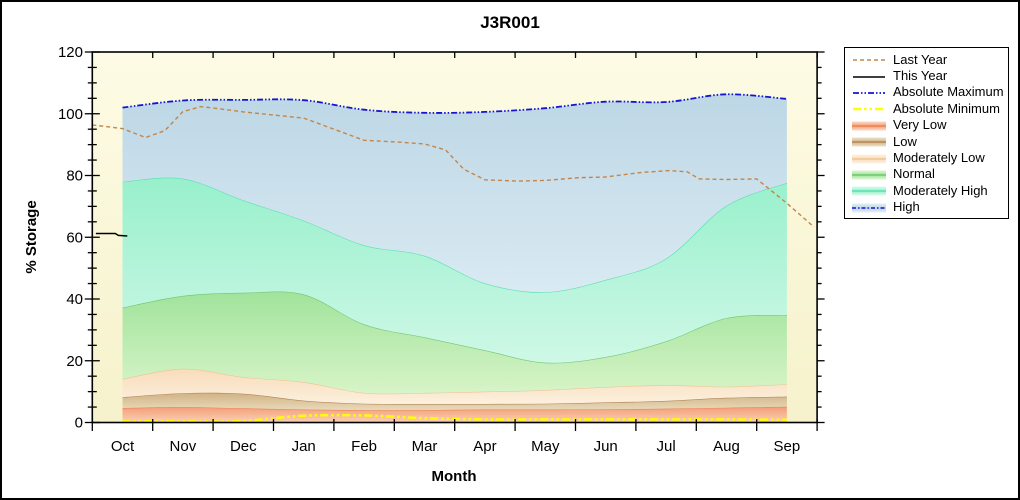  I want to click on x-tick-label: Jan, so click(304, 446).